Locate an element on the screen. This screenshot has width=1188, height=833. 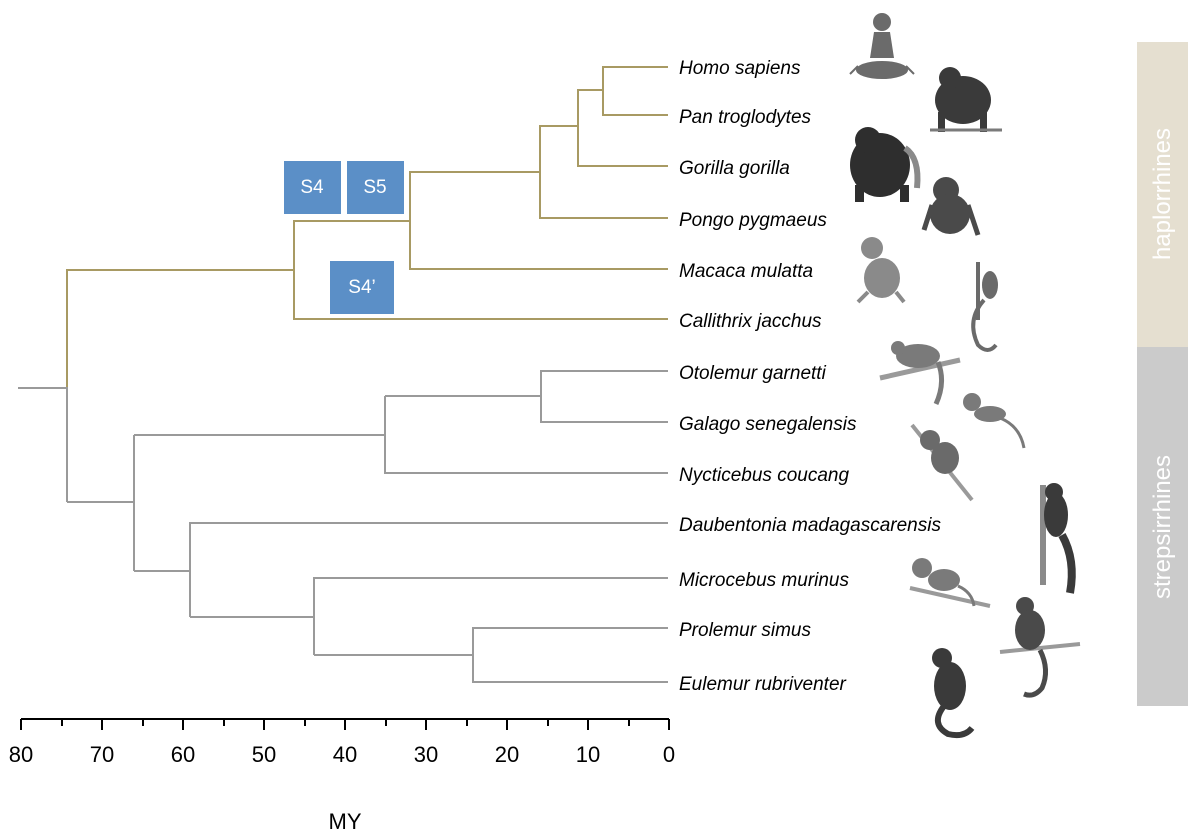
event-label-s4-prime: S4’ is located at coordinates (361, 287).